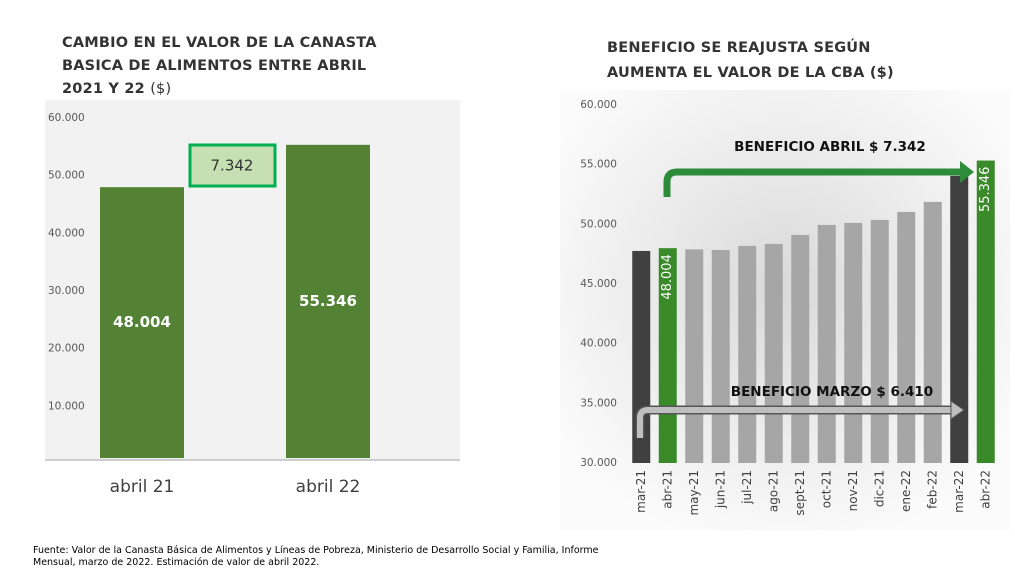 The width and height of the screenshot is (1015, 575). I want to click on y-tick-label: 20.000, so click(66, 349).